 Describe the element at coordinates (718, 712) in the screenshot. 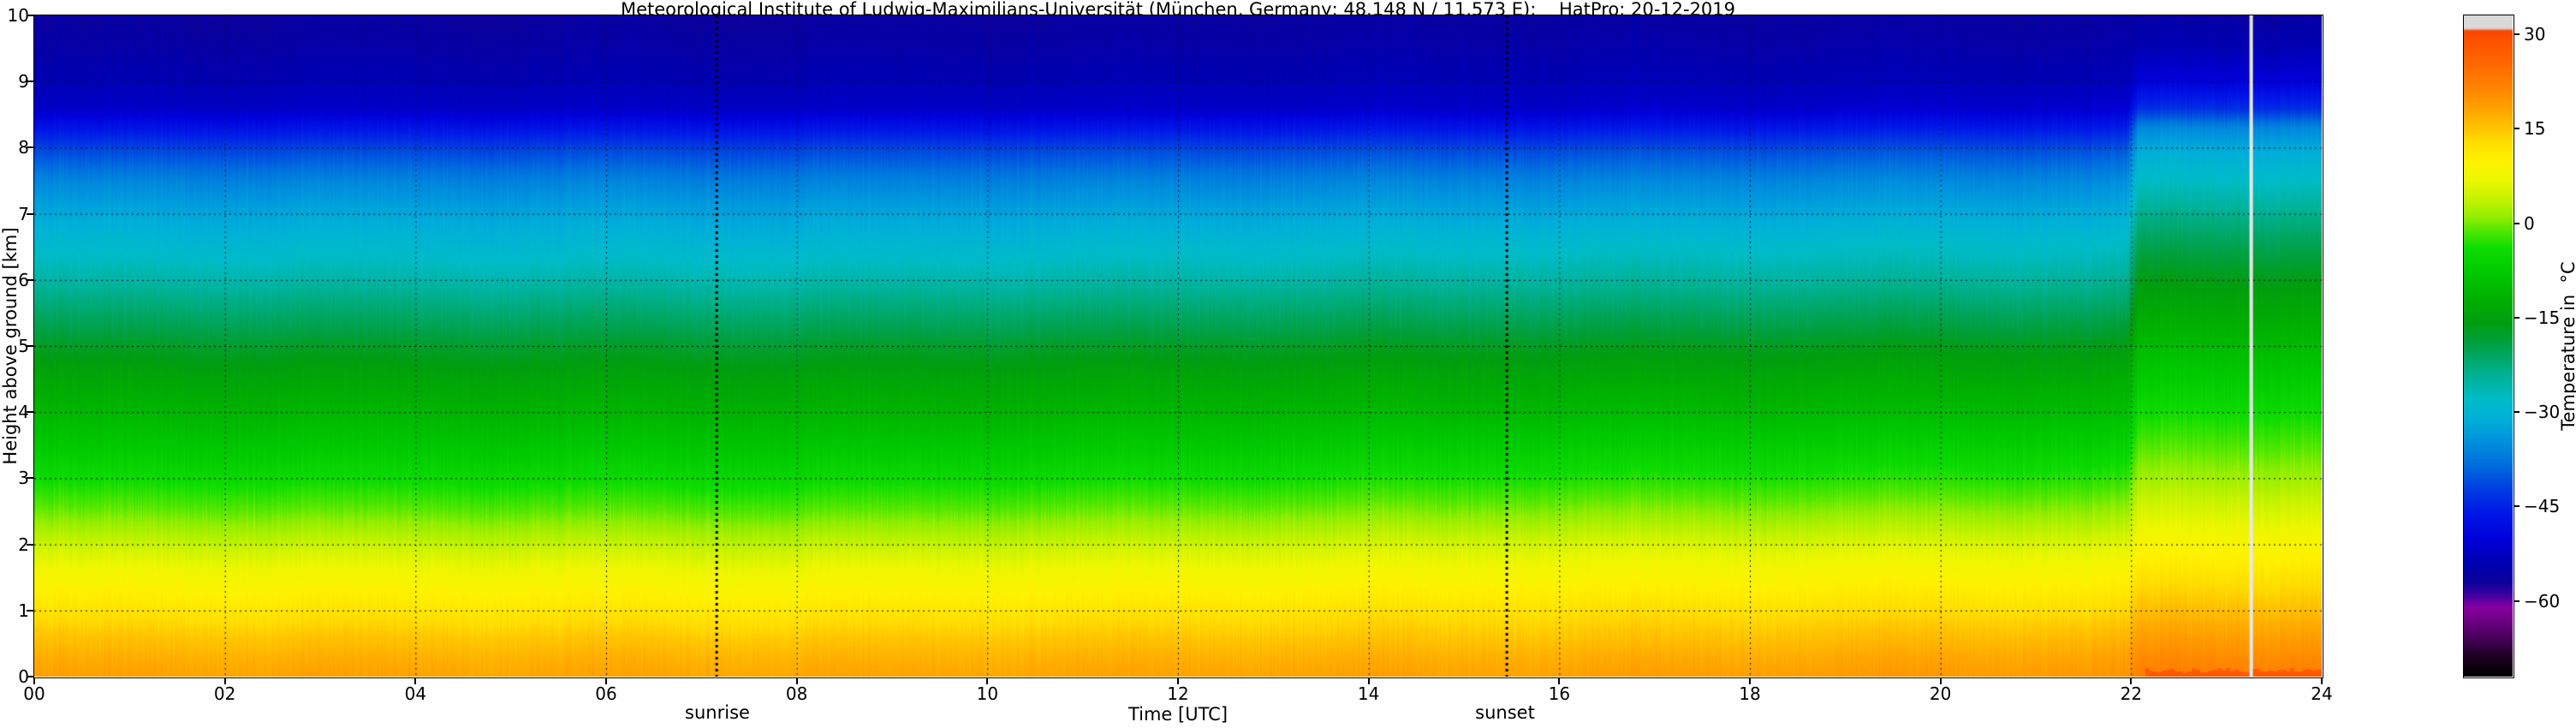

I see `sunrise-annotation: sunrise` at that location.